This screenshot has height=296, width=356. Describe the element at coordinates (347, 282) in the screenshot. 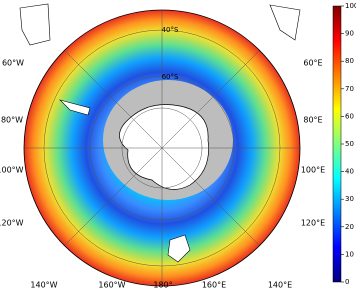

I see `colorbar-tick-label: 0` at that location.